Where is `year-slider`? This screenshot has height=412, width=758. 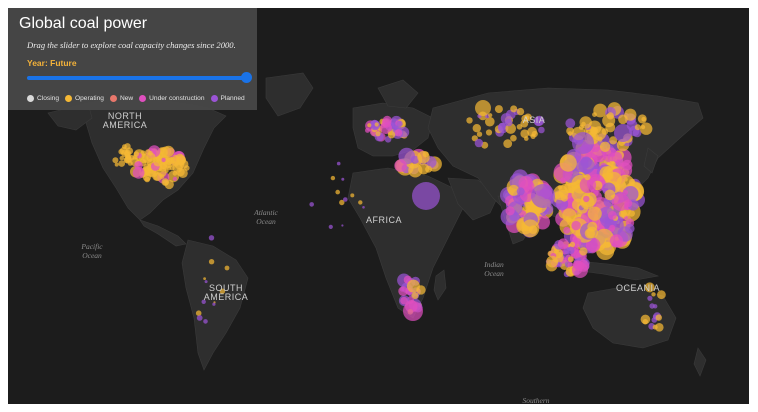
year-slider is located at coordinates (139, 78).